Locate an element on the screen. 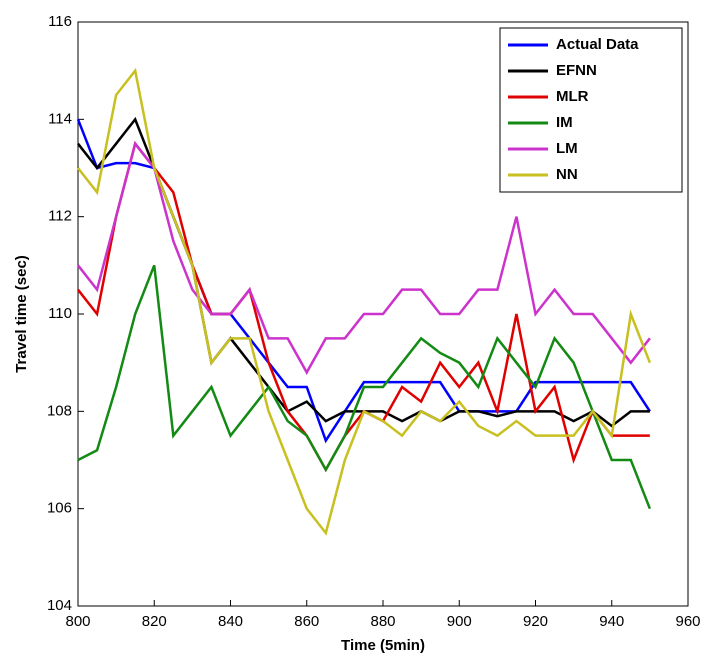 Image resolution: width=720 pixels, height=661 pixels. x-tick-label: 920 is located at coordinates (535, 621).